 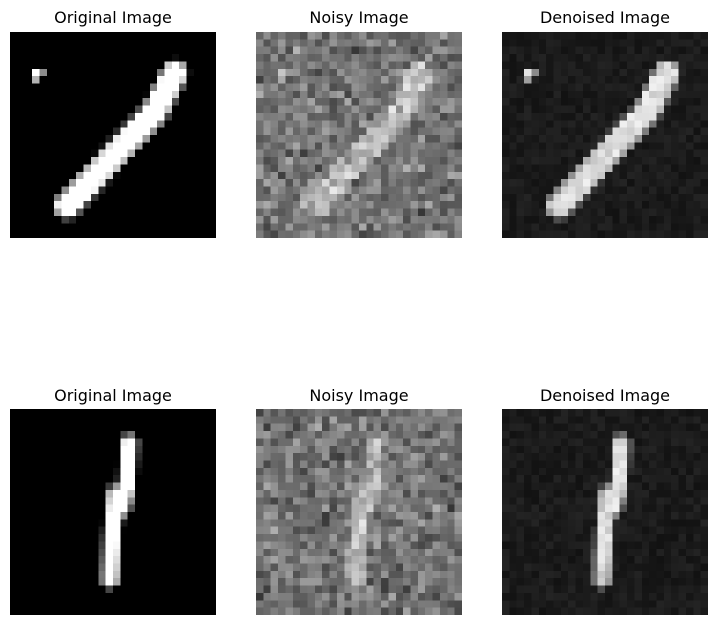 I want to click on panel-title-noisy-2: Noisy Image, so click(x=359, y=395).